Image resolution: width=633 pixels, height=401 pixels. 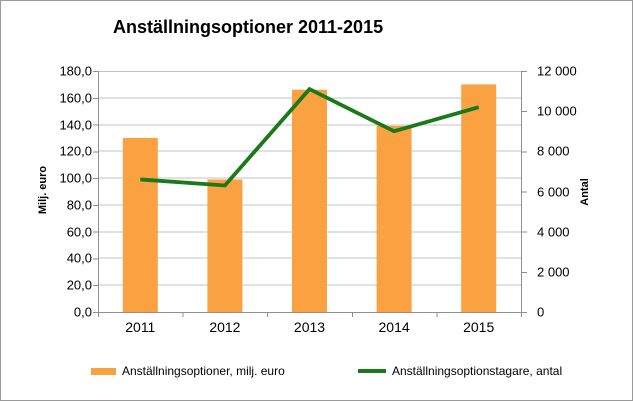 I want to click on left-axis-tick-label: 100,0, so click(x=75, y=178).